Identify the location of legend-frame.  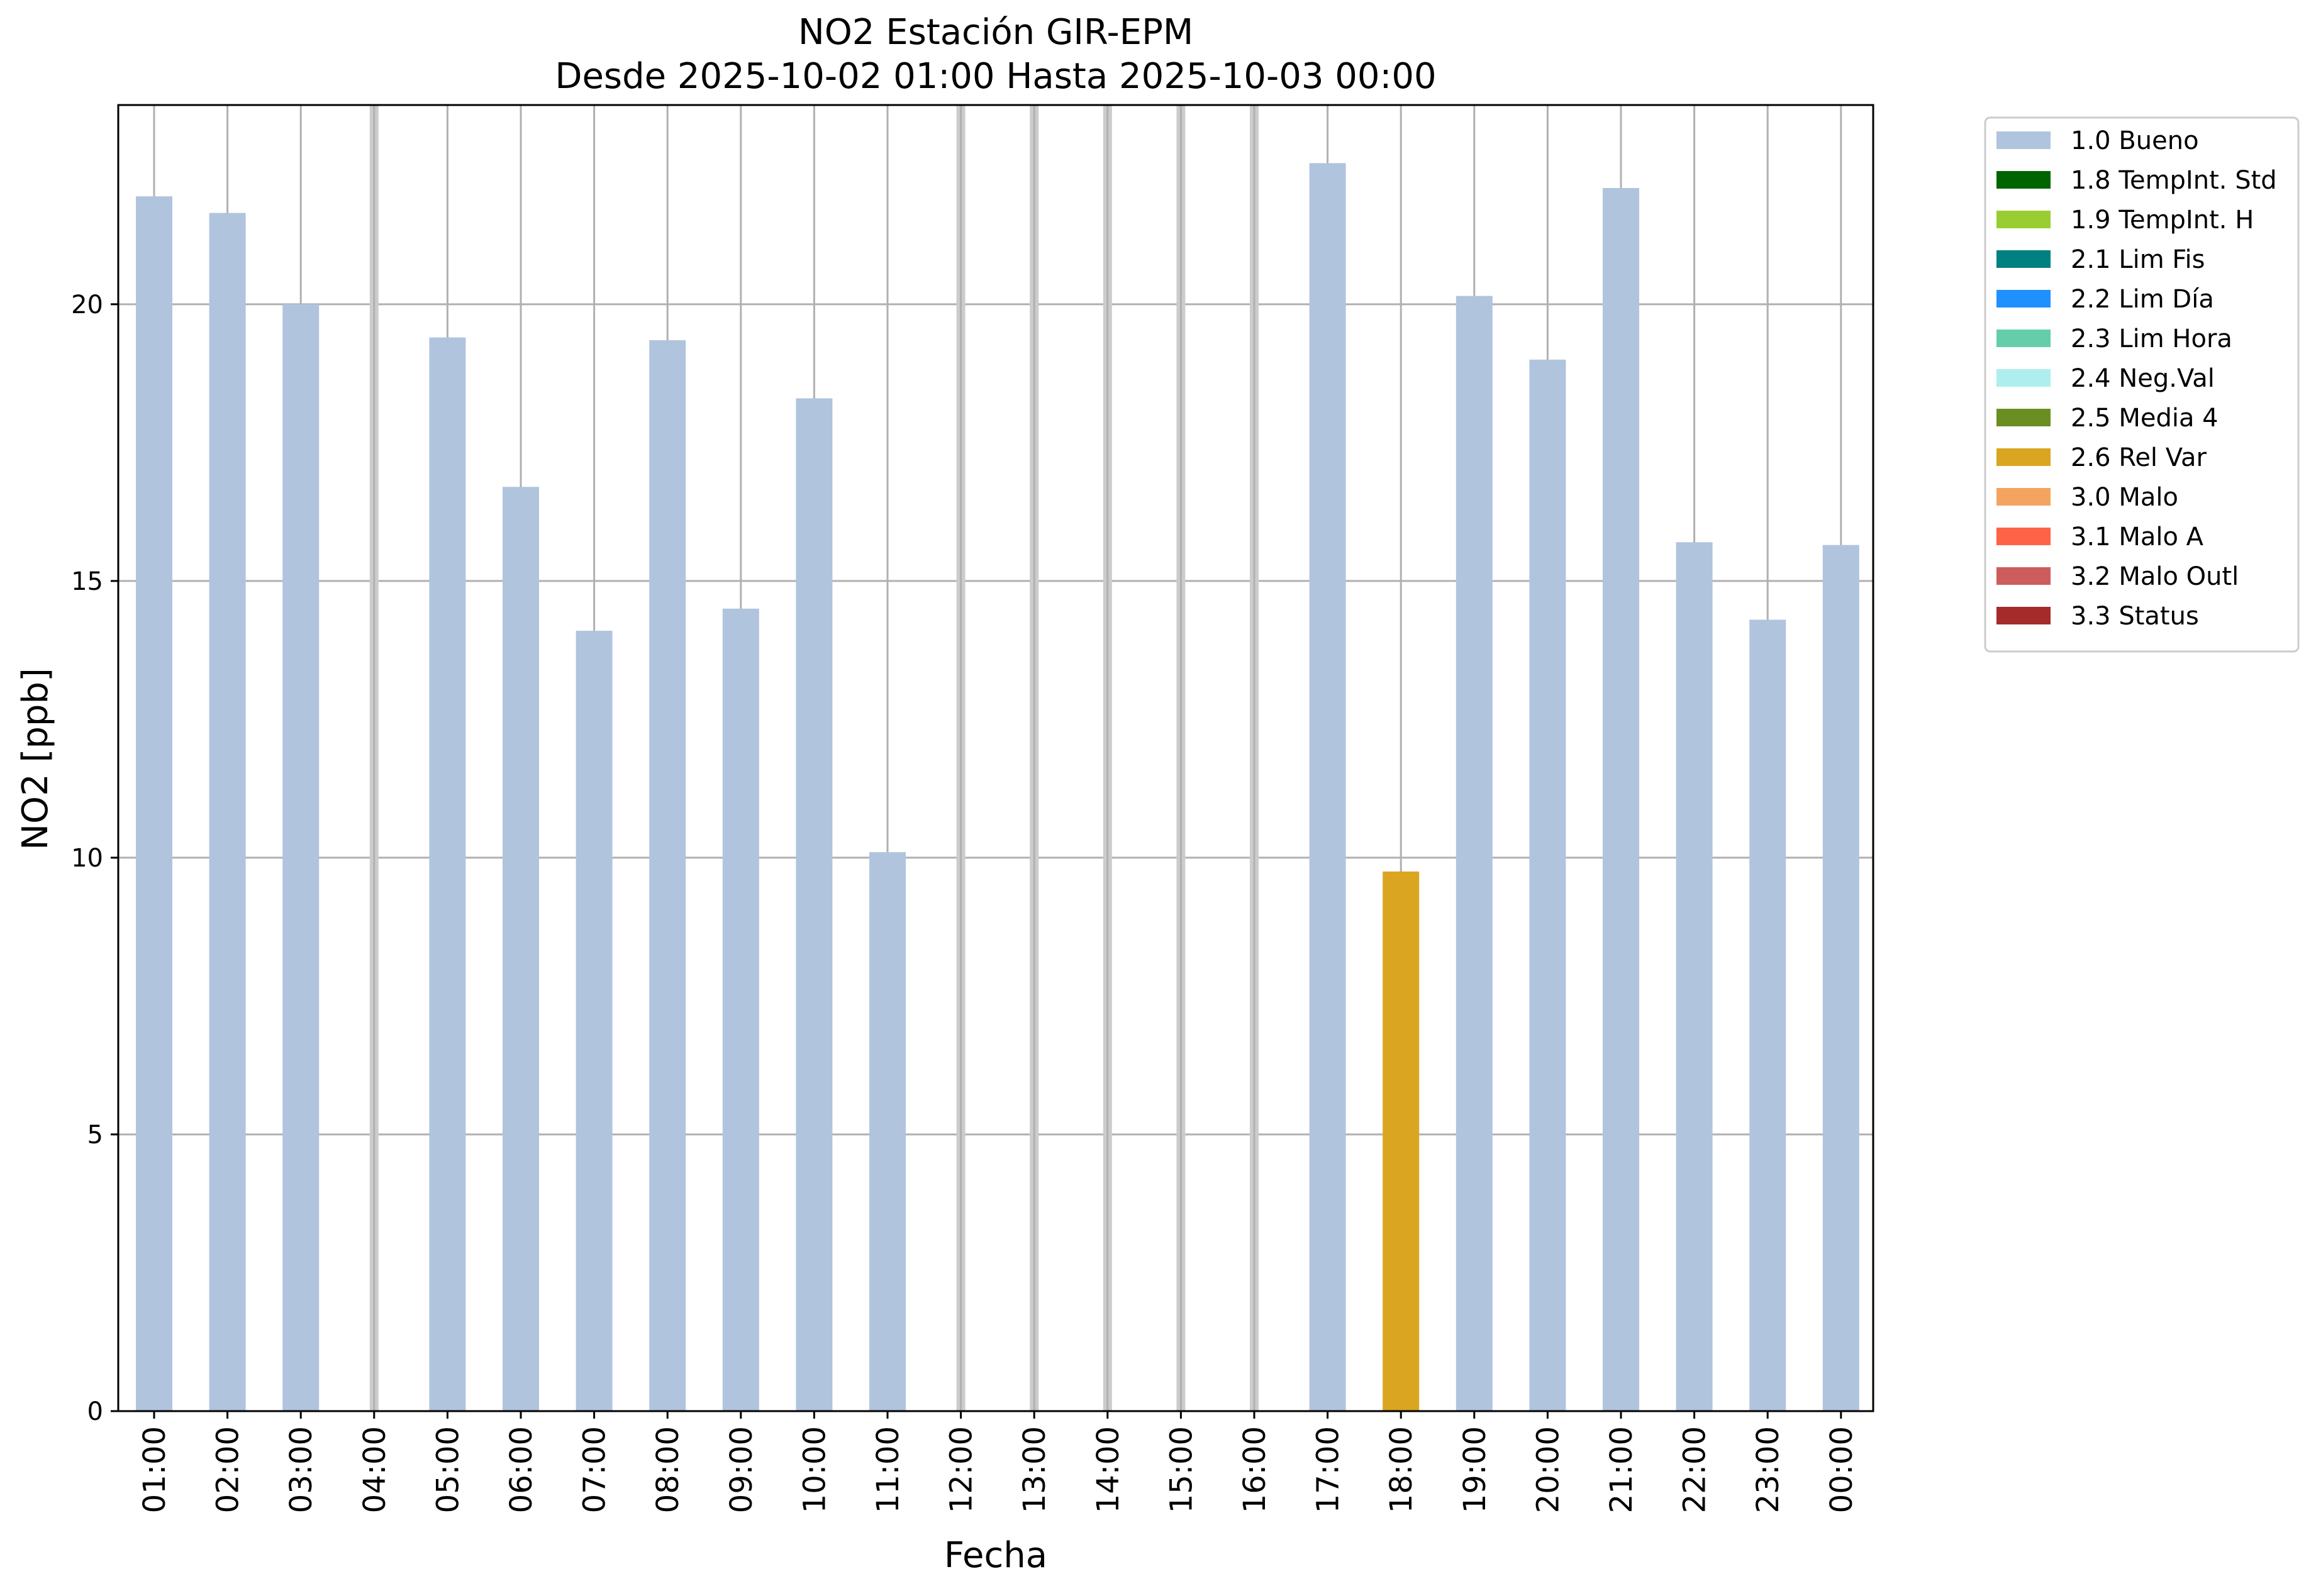
(2142, 385).